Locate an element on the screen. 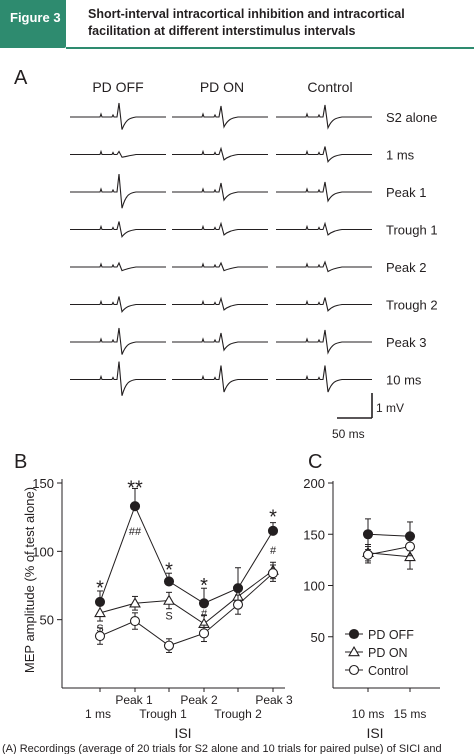  row-label: Trough 1 is located at coordinates (412, 230).